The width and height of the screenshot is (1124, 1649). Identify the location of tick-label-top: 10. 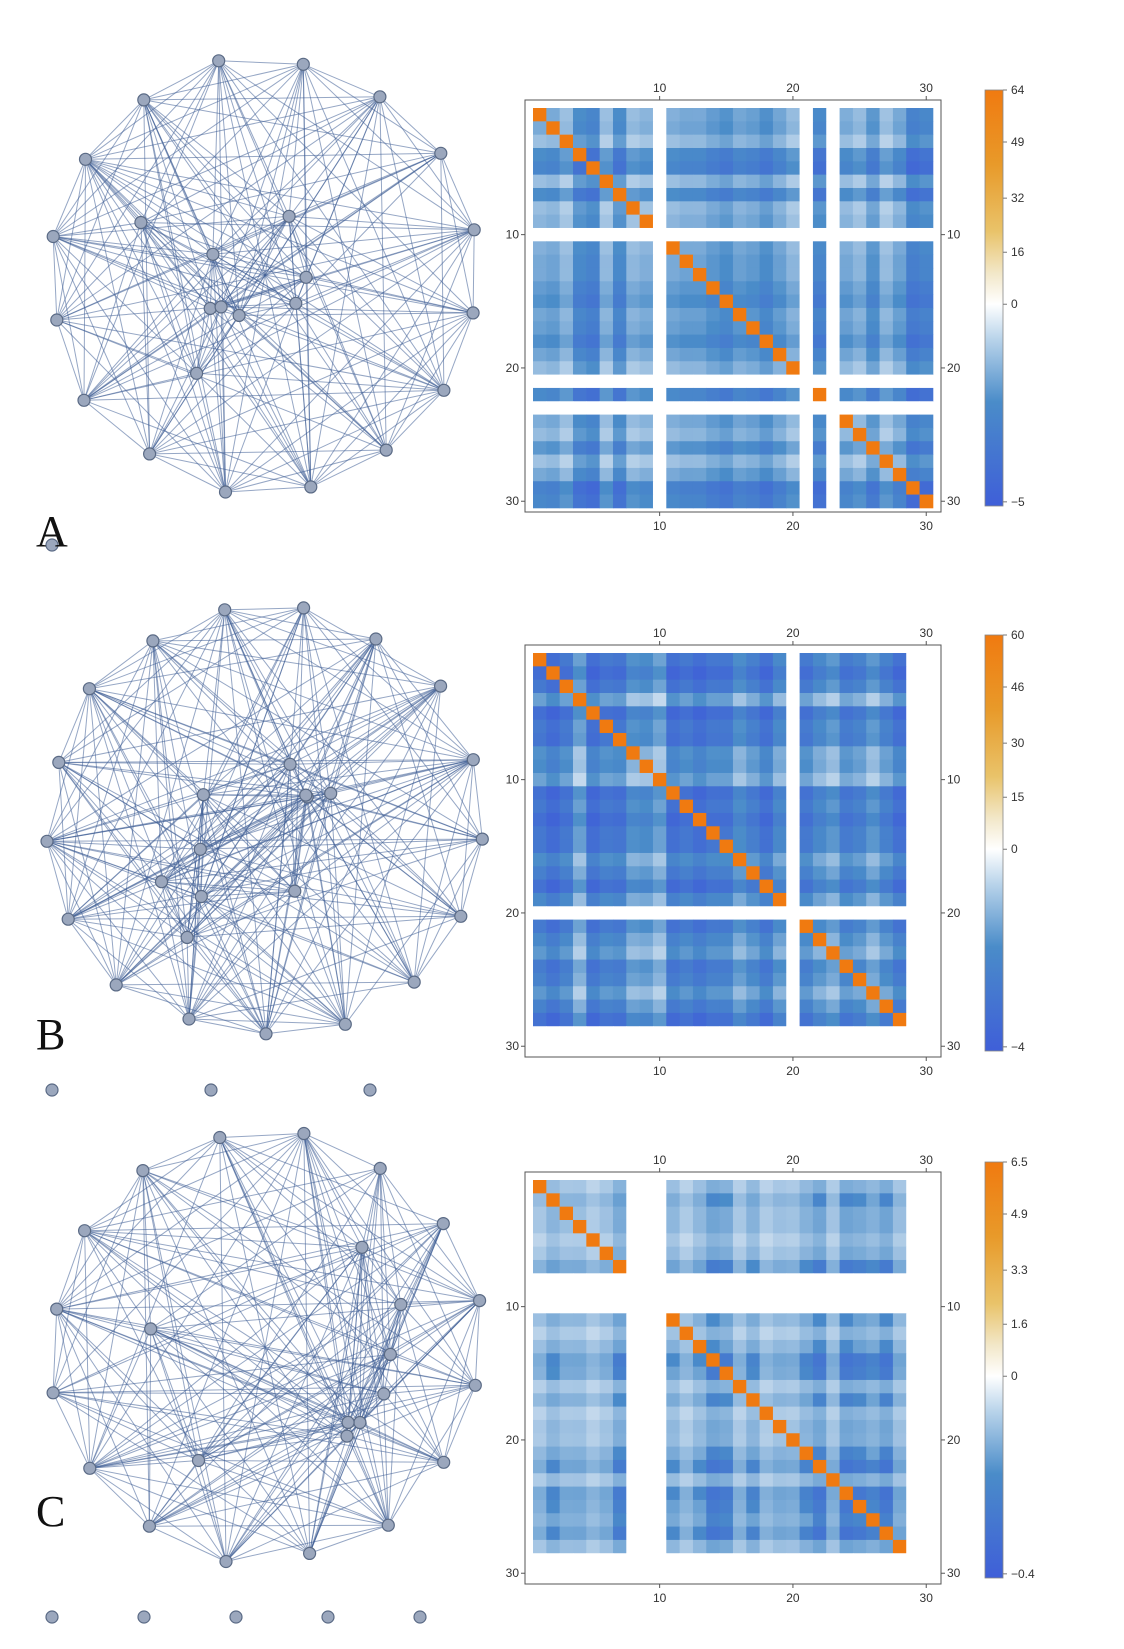
(660, 633).